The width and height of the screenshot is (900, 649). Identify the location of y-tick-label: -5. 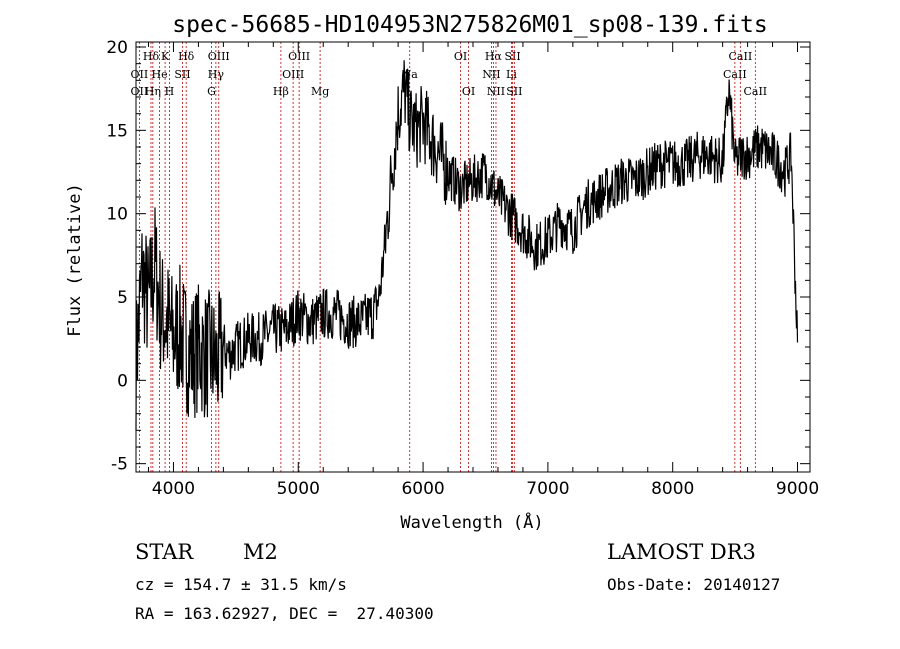
(119, 465).